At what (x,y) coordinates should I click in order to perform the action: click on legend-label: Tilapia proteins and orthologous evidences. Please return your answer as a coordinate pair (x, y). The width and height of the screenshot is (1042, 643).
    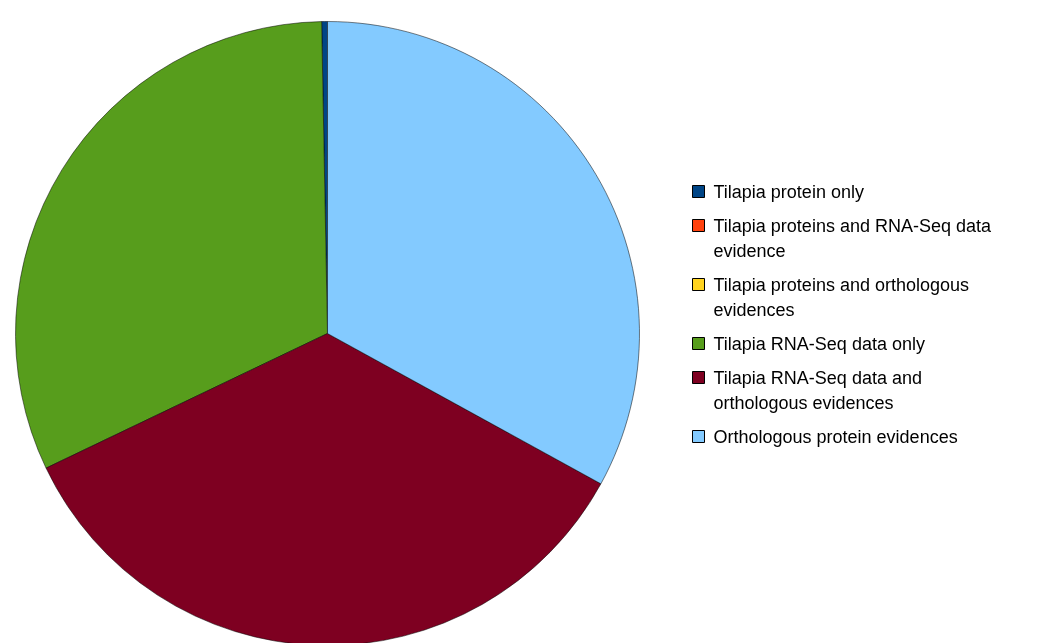
    Looking at the image, I should click on (841, 297).